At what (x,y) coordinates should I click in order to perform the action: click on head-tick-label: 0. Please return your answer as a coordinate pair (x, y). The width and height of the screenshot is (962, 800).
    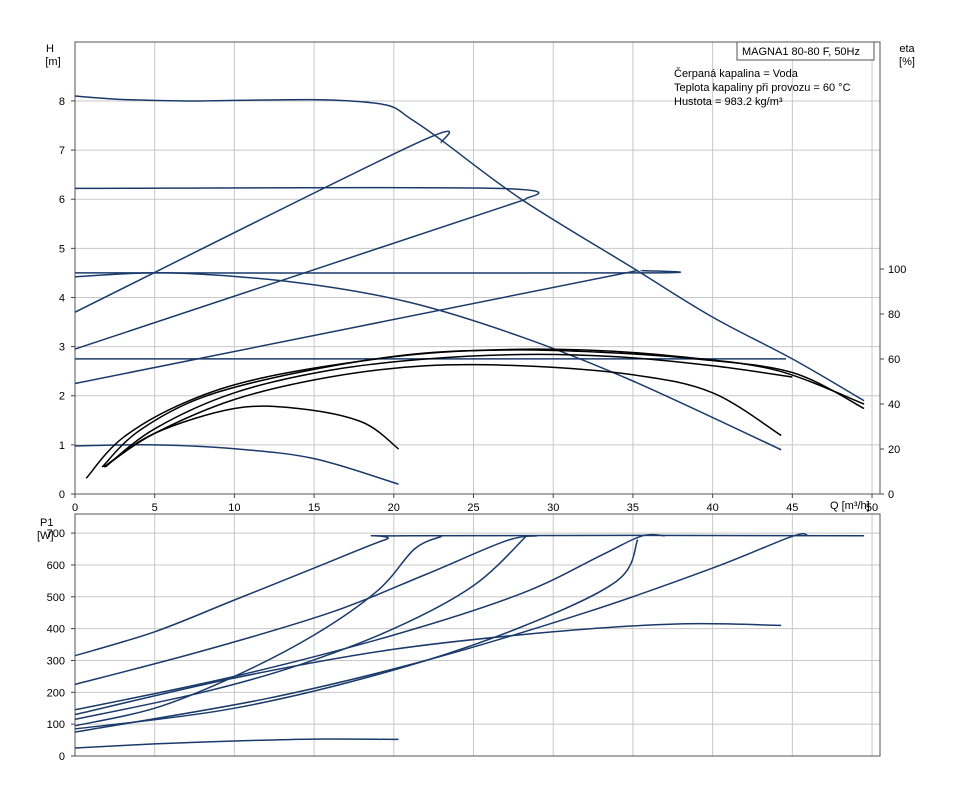
    Looking at the image, I should click on (62, 495).